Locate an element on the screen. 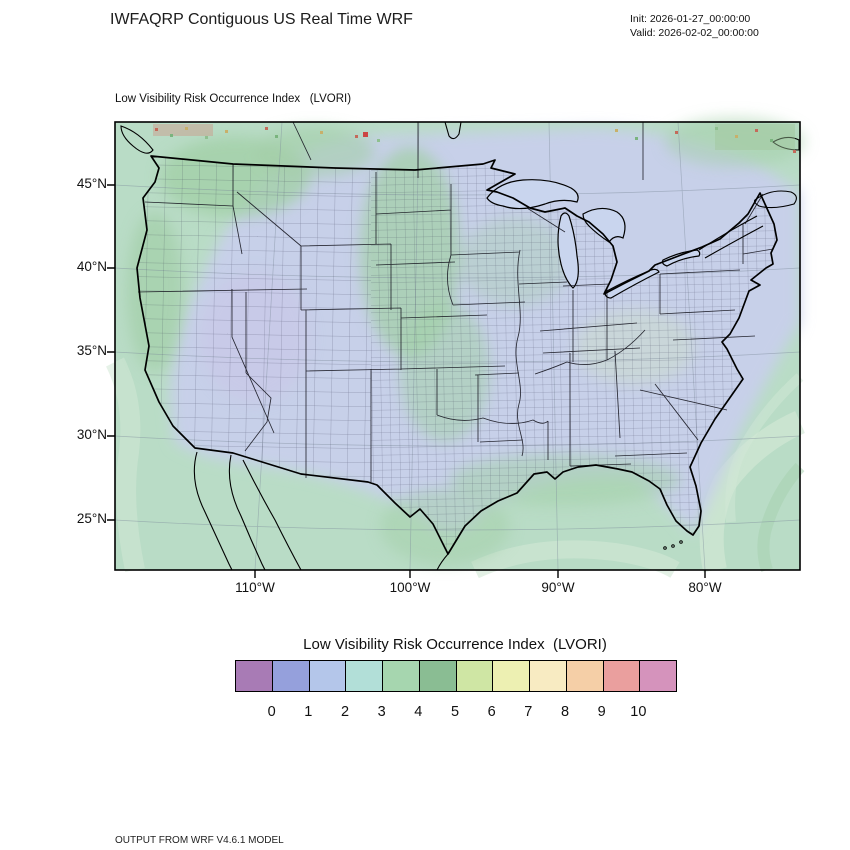 The height and width of the screenshot is (850, 850). lake-michigan is located at coordinates (568, 250).